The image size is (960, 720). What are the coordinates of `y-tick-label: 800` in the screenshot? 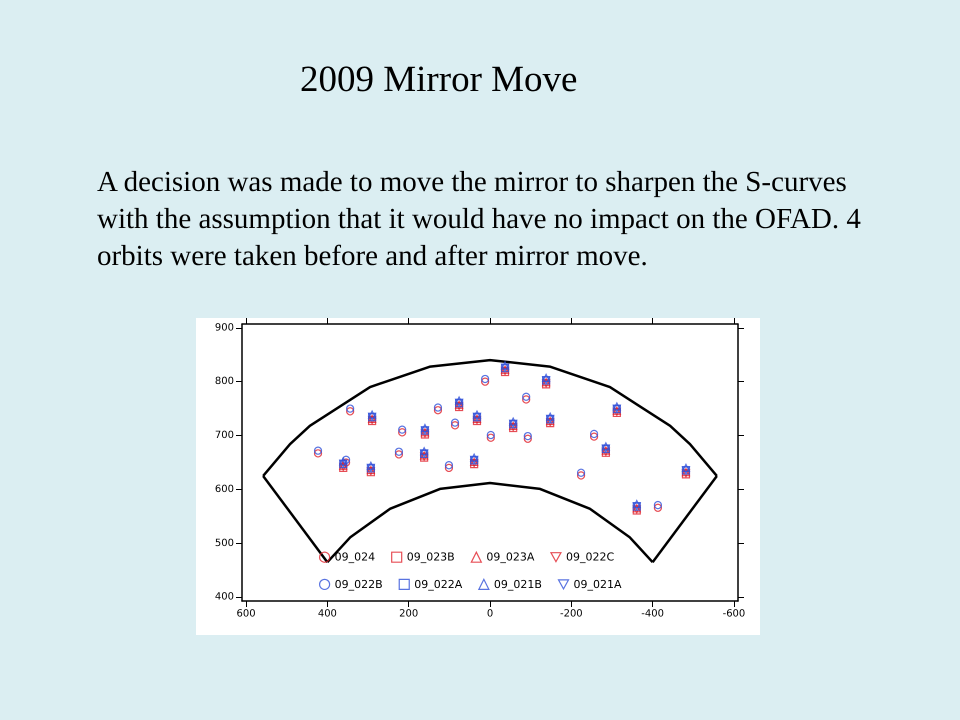 It's located at (224, 382).